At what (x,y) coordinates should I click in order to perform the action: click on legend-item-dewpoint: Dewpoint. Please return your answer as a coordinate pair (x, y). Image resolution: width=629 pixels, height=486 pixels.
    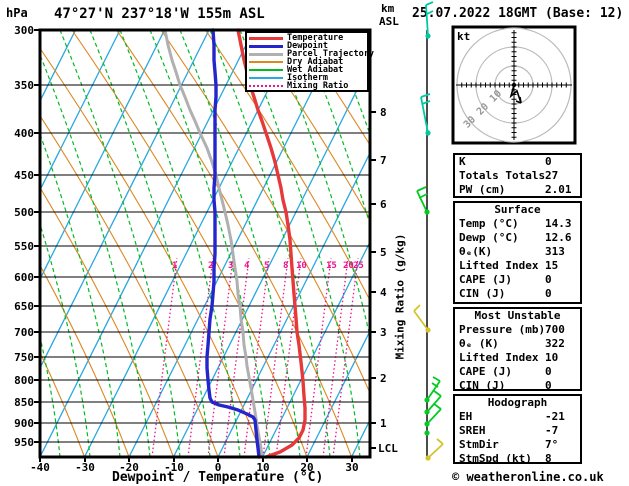
    Looking at the image, I should click on (307, 46).